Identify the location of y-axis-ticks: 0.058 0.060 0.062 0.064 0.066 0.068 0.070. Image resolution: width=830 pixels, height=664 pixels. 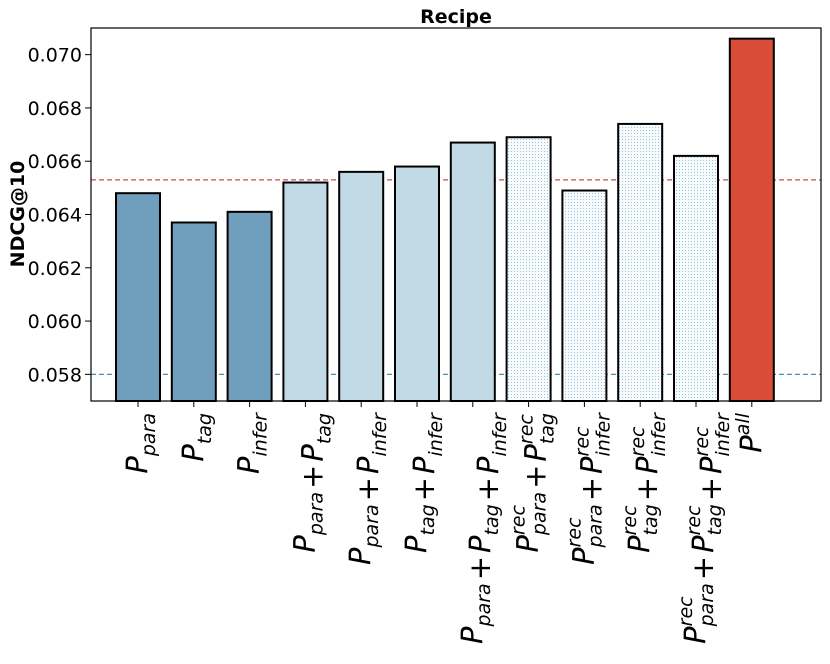
(59, 215).